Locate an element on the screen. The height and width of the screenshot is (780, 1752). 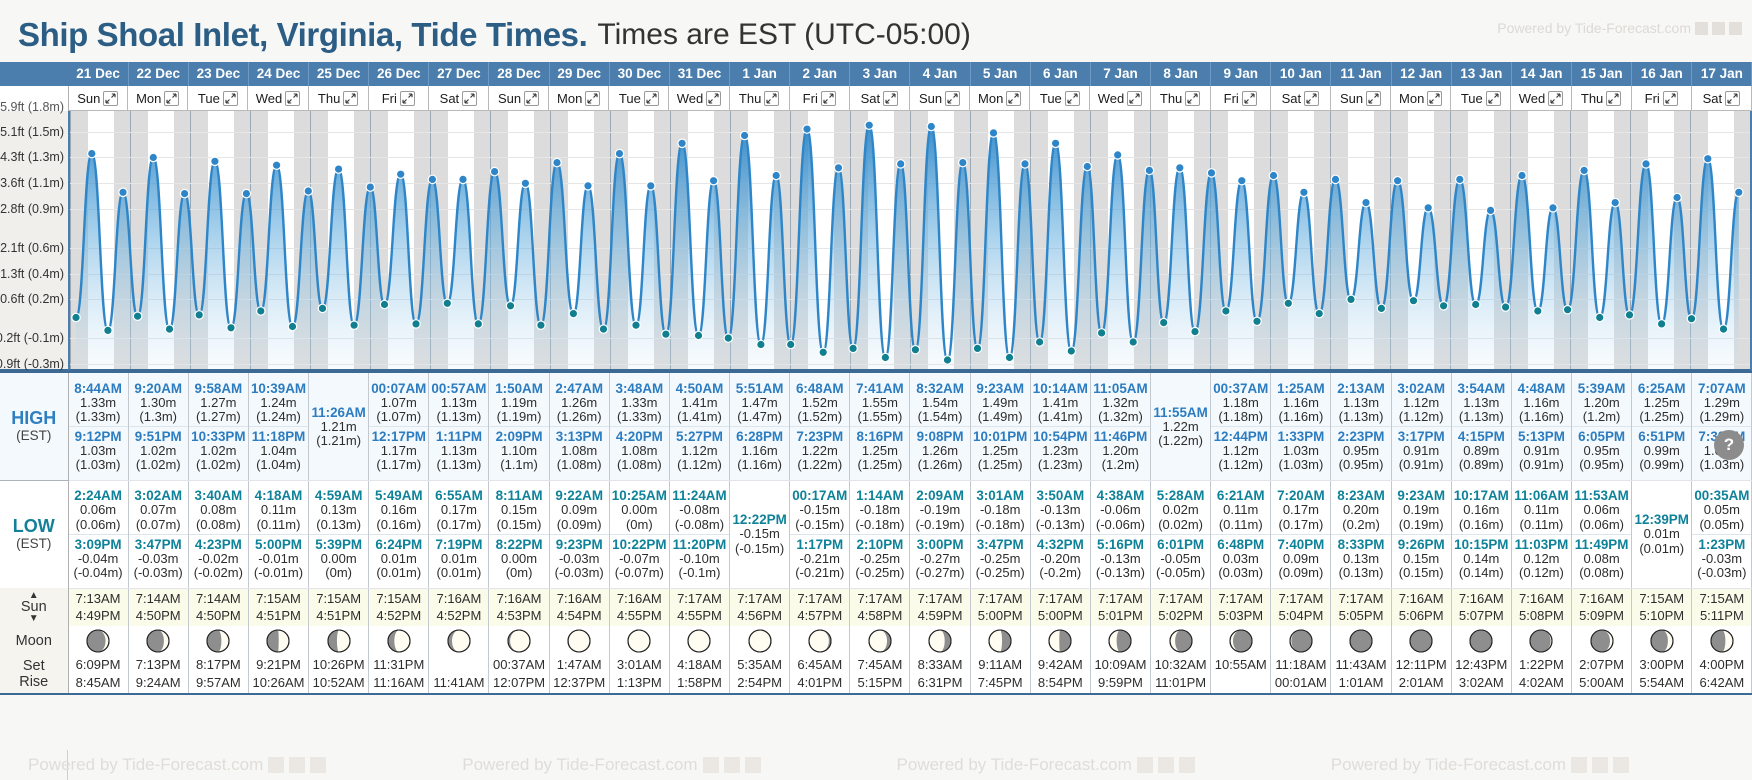
date-header-6: 27 Dec is located at coordinates (459, 74).